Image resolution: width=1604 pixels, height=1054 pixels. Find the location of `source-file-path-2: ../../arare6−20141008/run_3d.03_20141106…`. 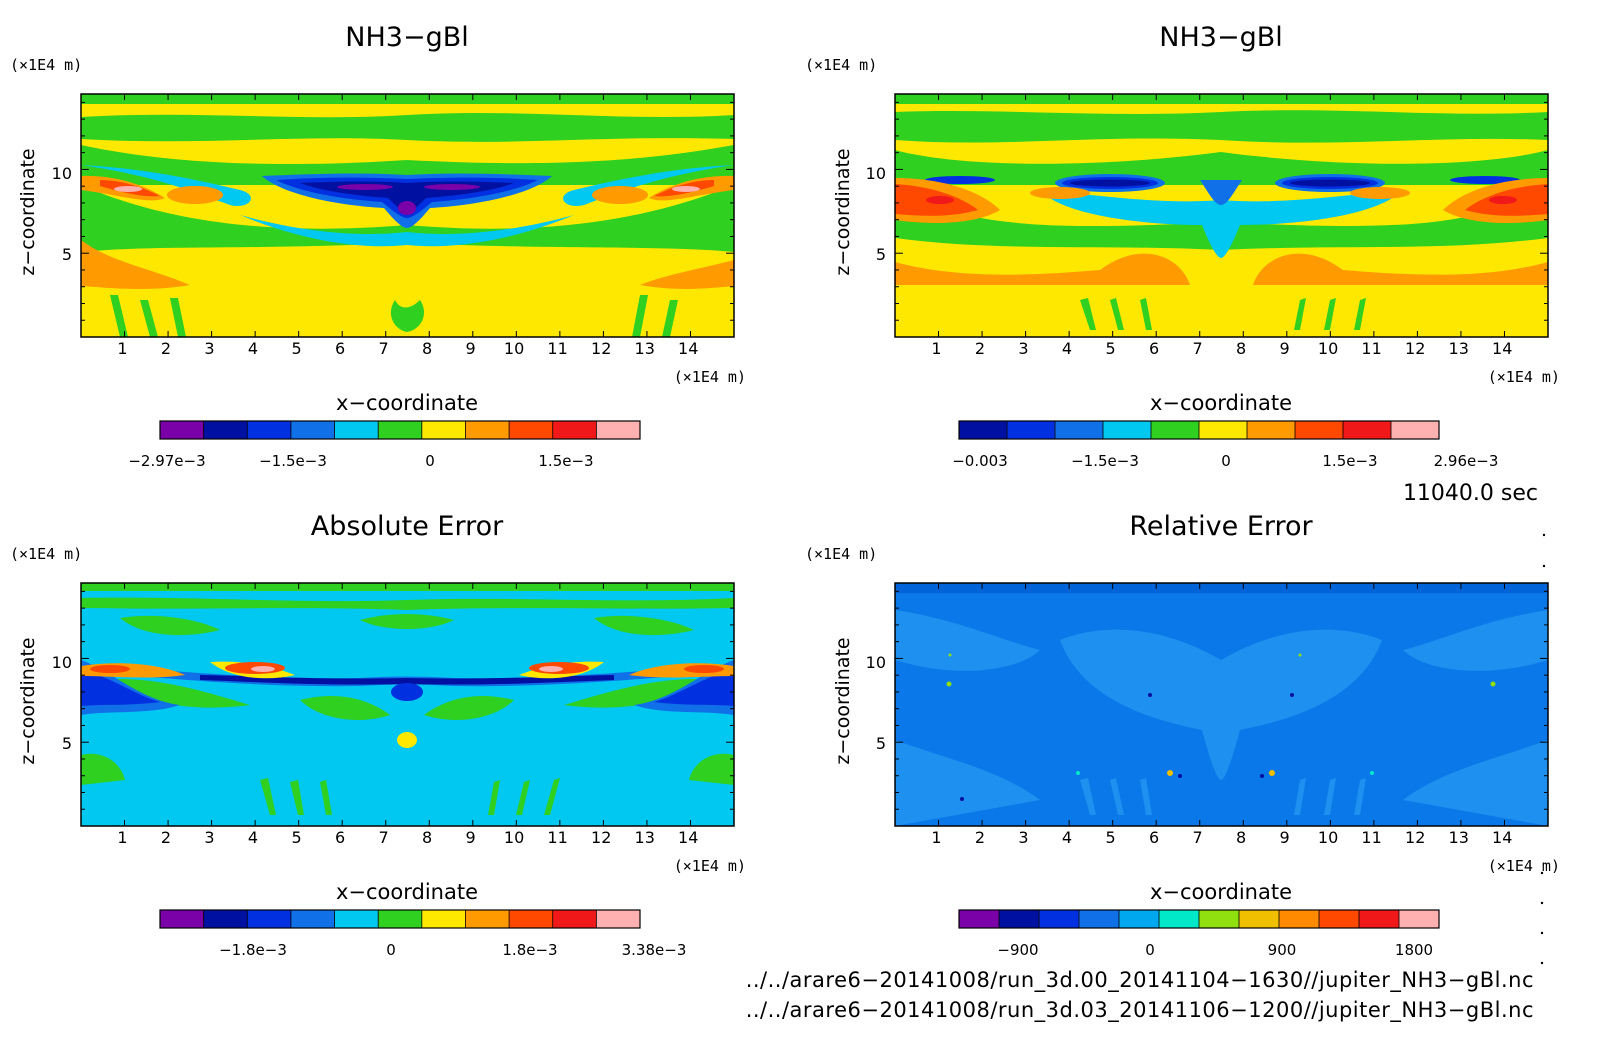

source-file-path-2: ../../arare6−20141008/run_3d.03_20141106… is located at coordinates (1139, 1010).